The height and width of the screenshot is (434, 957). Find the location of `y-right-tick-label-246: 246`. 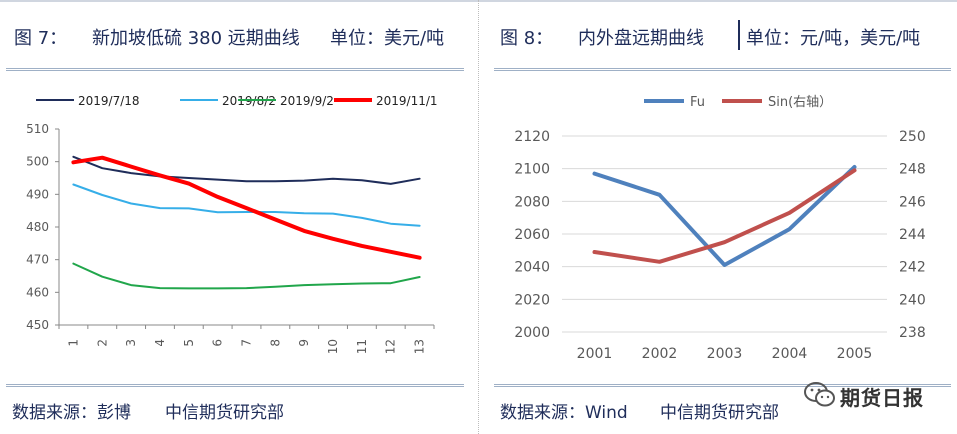

y-right-tick-label-246: 246 is located at coordinates (912, 202).